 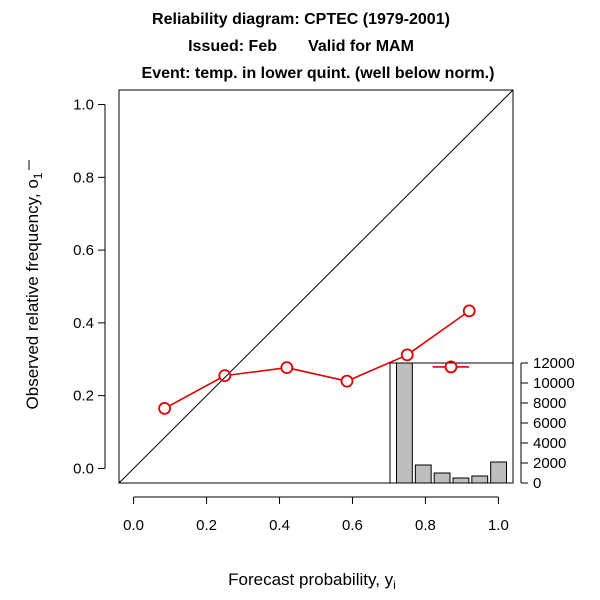 What do you see at coordinates (83, 396) in the screenshot?
I see `y-tick-label: 0.2` at bounding box center [83, 396].